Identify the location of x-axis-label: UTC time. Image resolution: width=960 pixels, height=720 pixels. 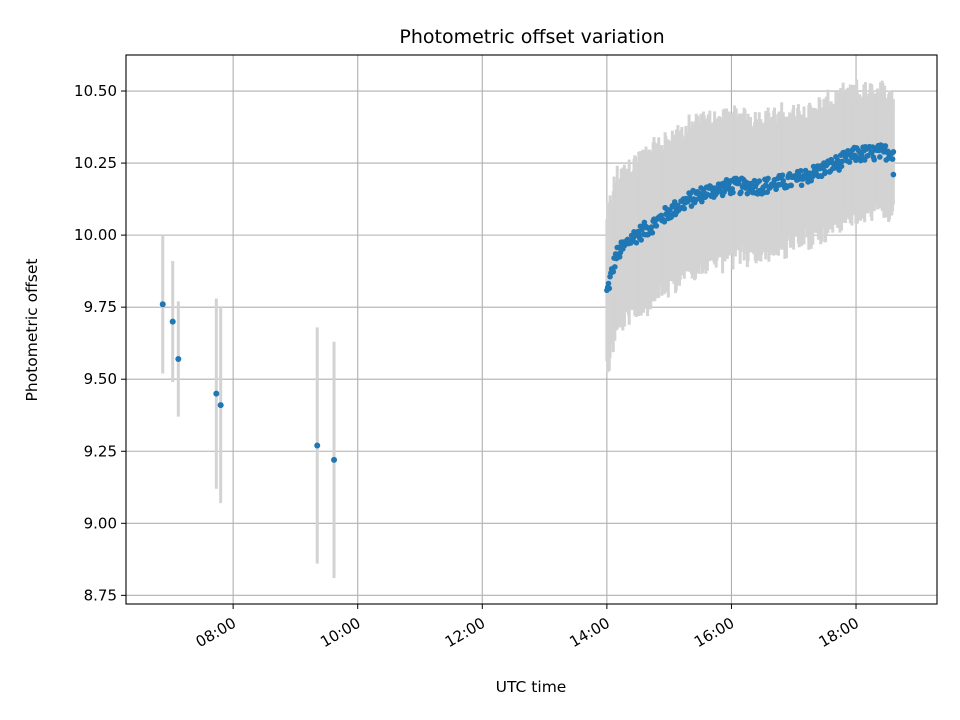
(531, 687).